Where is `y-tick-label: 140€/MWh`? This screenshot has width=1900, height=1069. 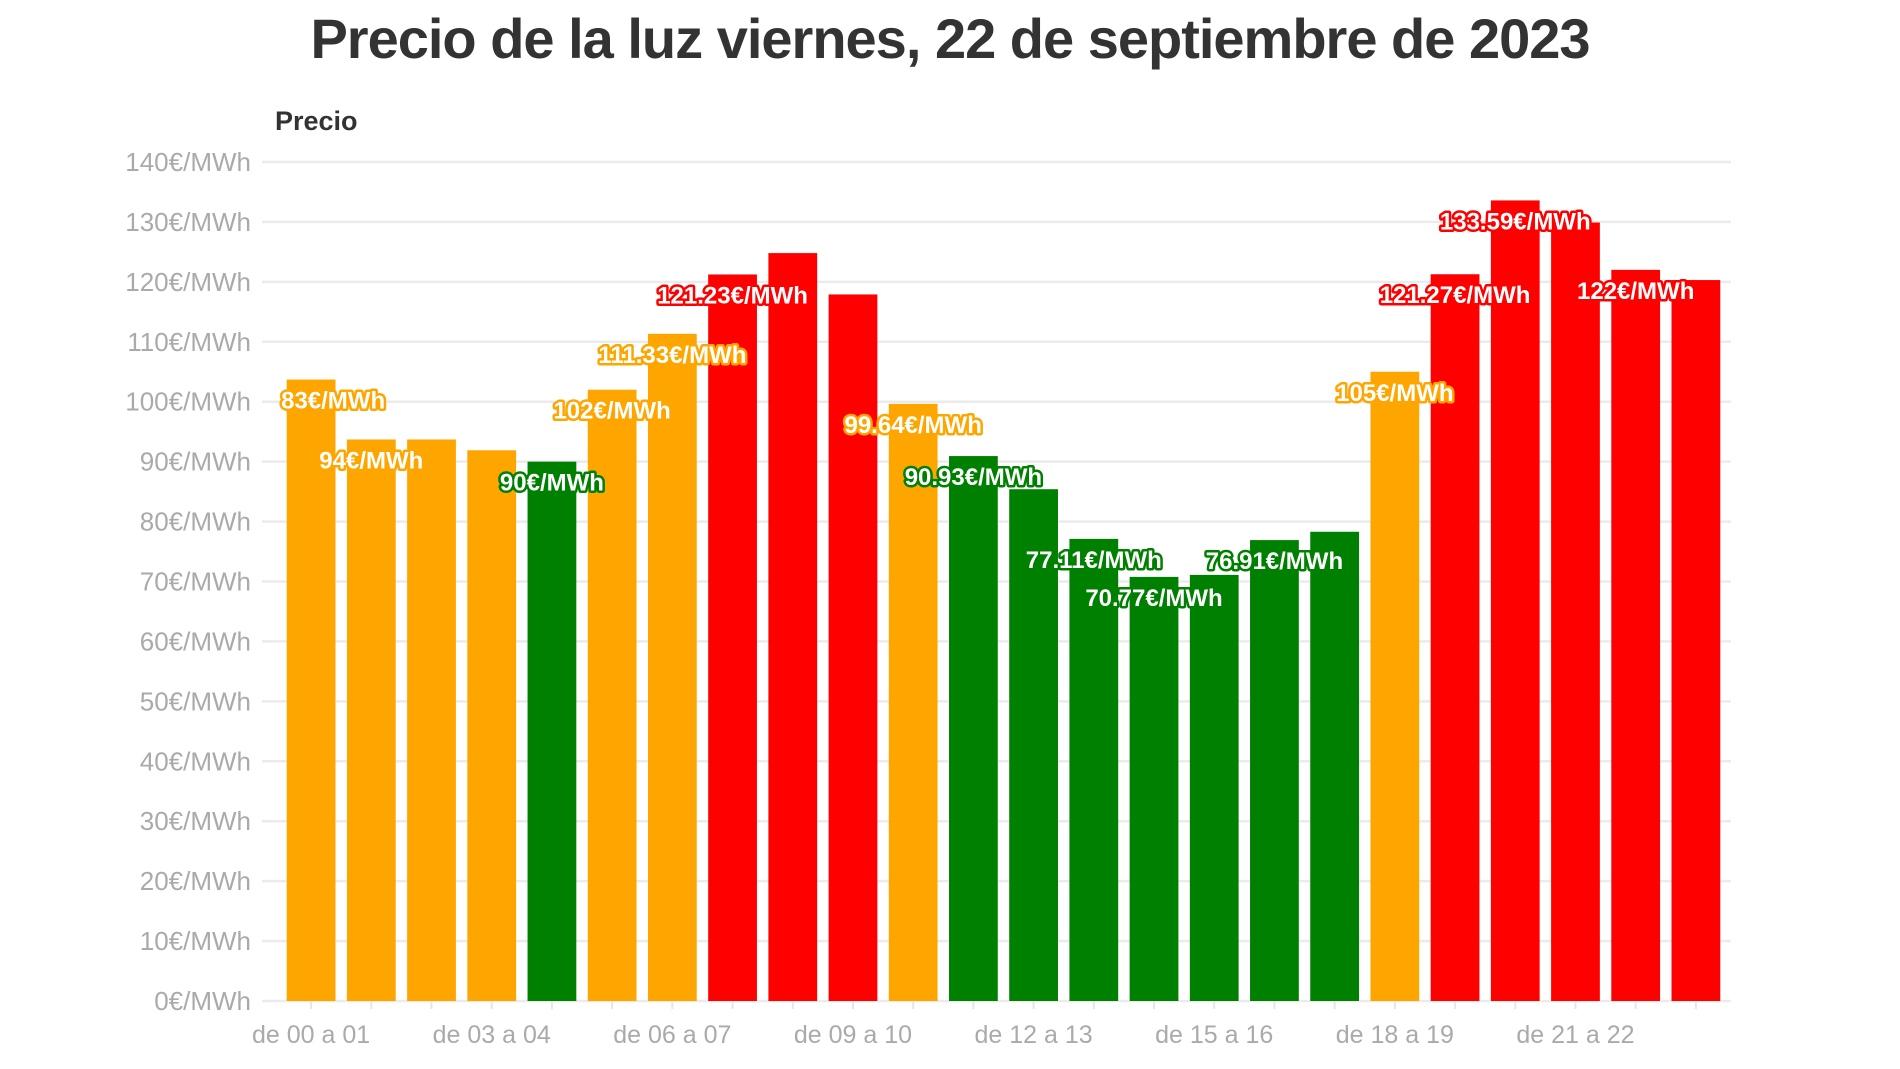 y-tick-label: 140€/MWh is located at coordinates (188, 162).